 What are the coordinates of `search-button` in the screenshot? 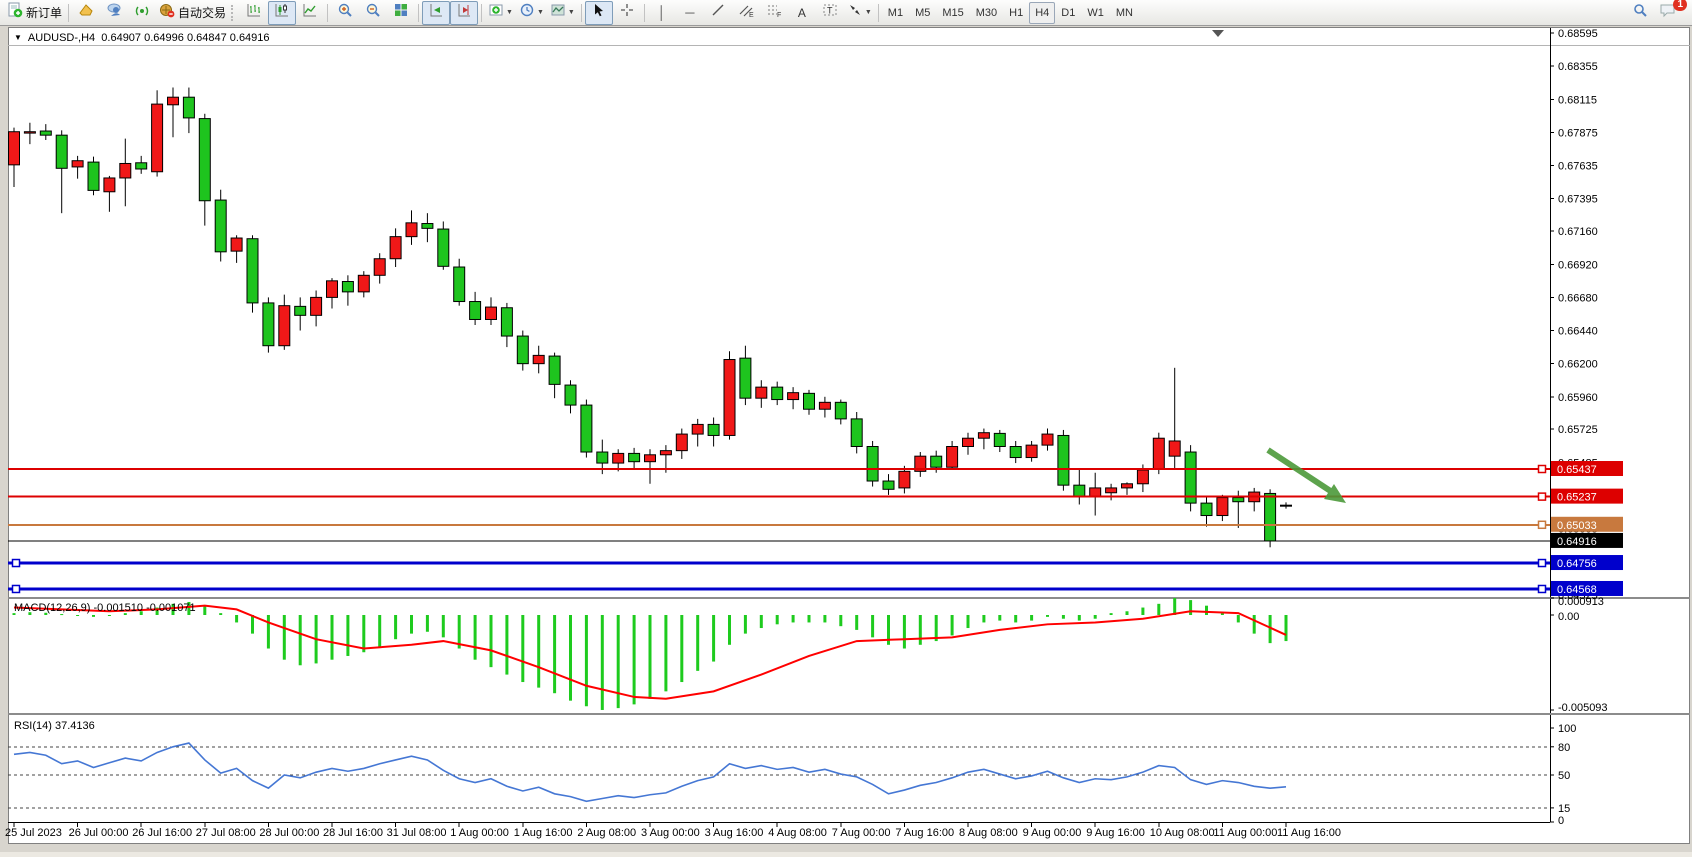 It's located at (1640, 13).